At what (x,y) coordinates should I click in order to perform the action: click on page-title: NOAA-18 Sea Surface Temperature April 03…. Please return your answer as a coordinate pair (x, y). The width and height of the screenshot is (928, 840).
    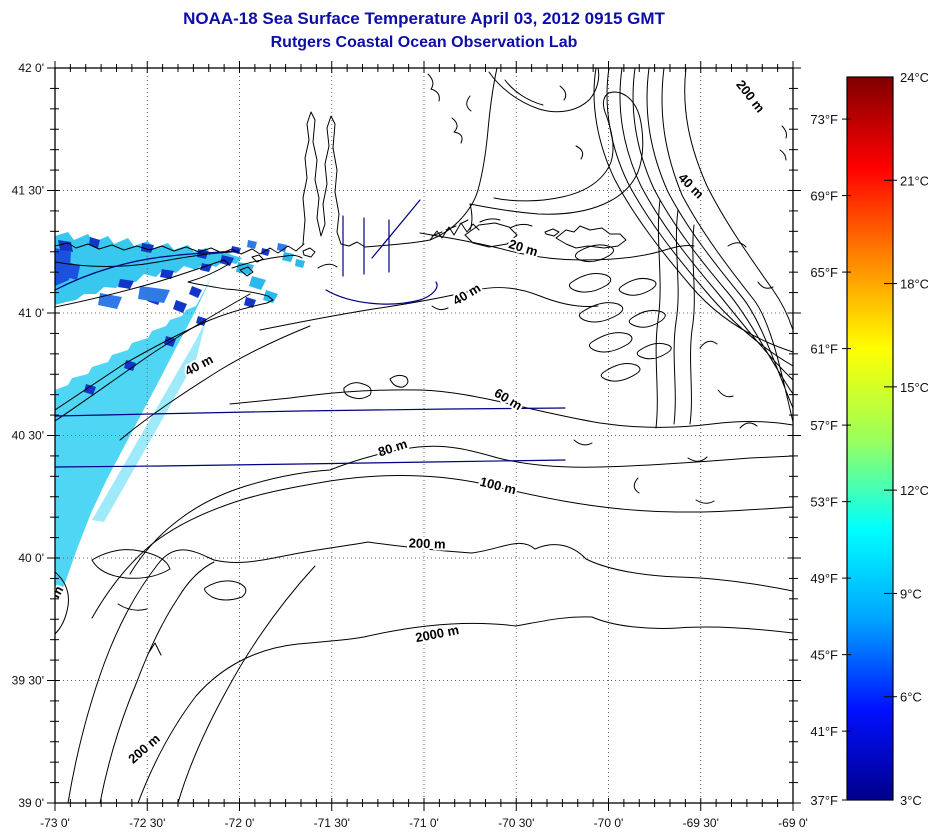
    Looking at the image, I should click on (424, 18).